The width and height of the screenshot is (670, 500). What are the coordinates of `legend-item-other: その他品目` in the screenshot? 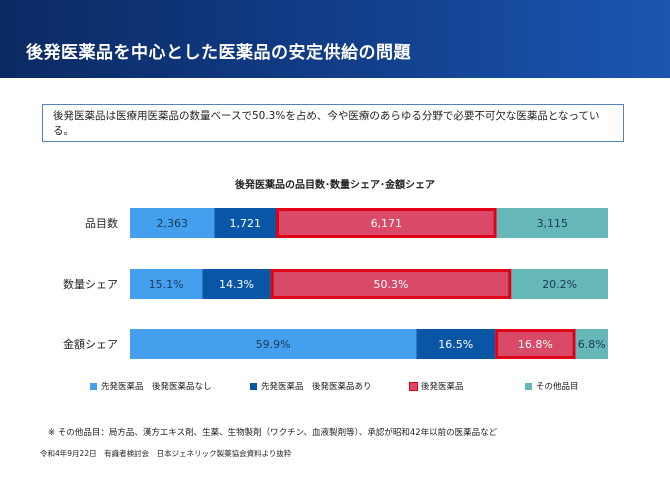 It's located at (552, 386).